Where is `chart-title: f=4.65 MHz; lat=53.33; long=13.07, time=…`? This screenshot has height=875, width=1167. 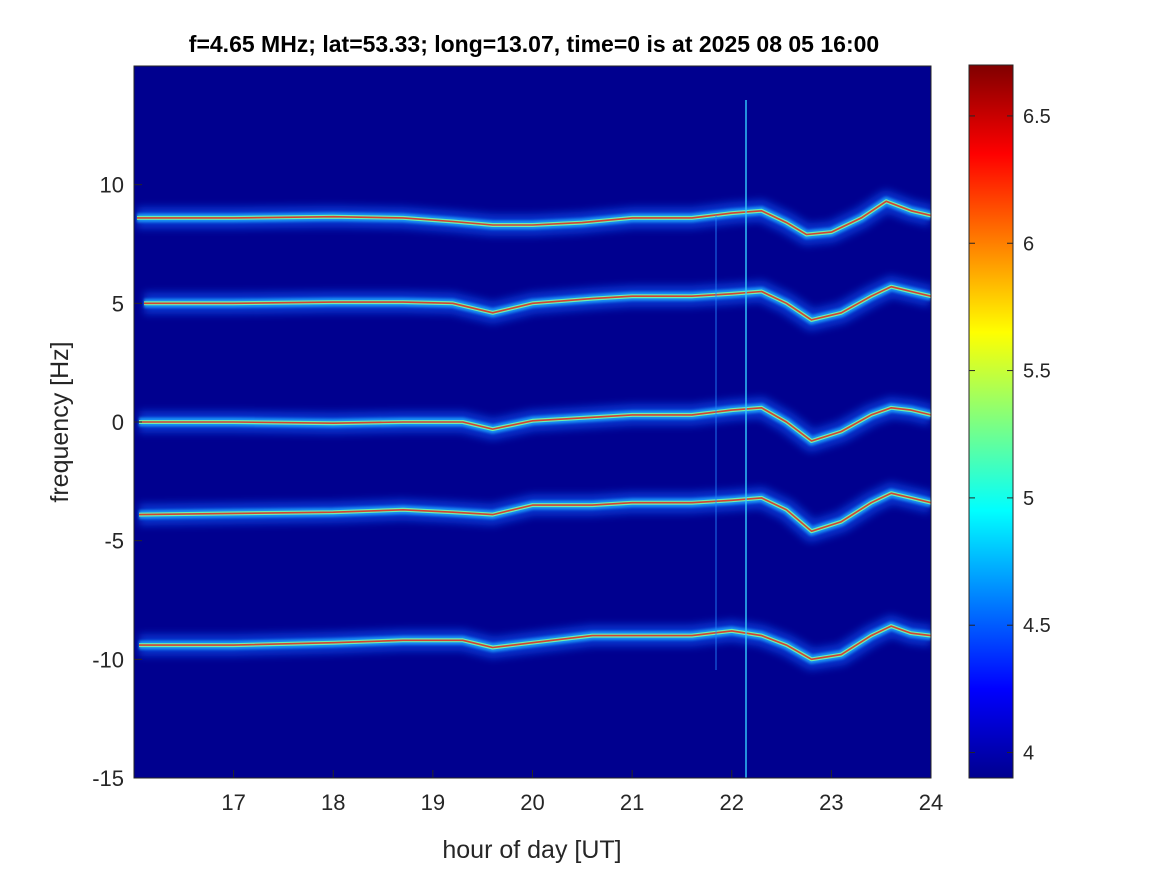
chart-title: f=4.65 MHz; lat=53.33; long=13.07, time=… is located at coordinates (534, 44).